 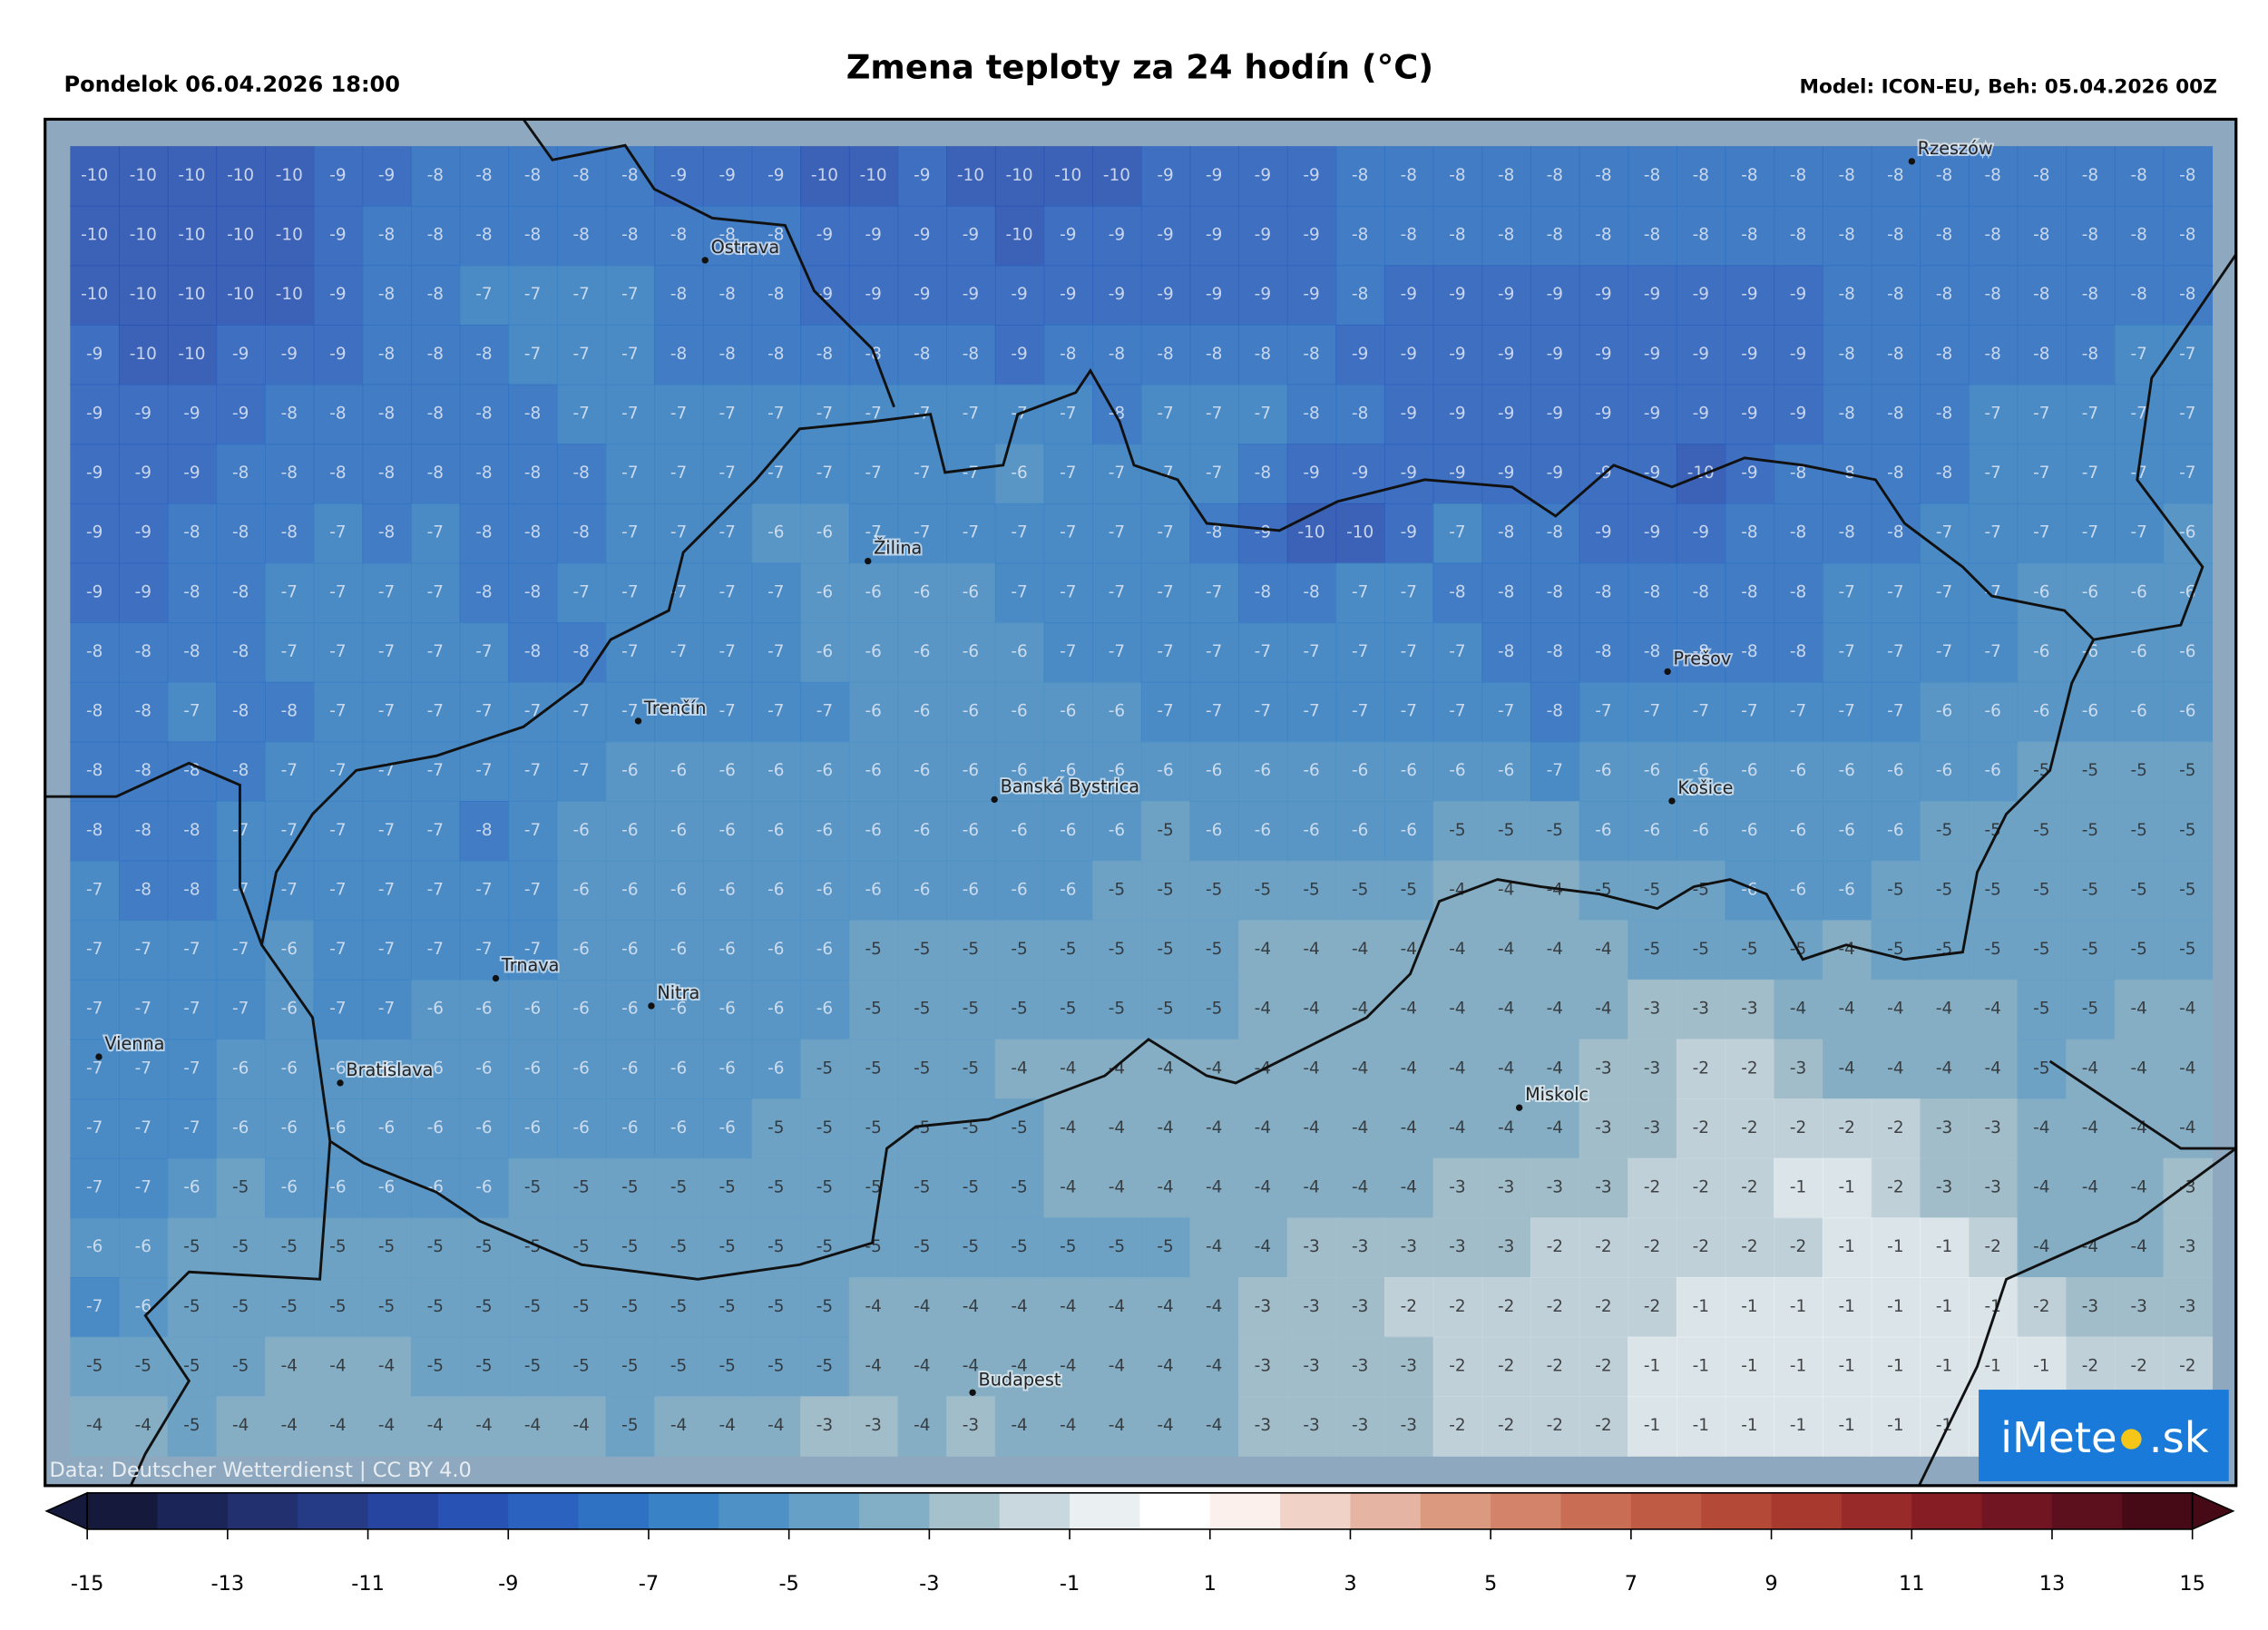 I want to click on field-value: -10, so click(x=94, y=235).